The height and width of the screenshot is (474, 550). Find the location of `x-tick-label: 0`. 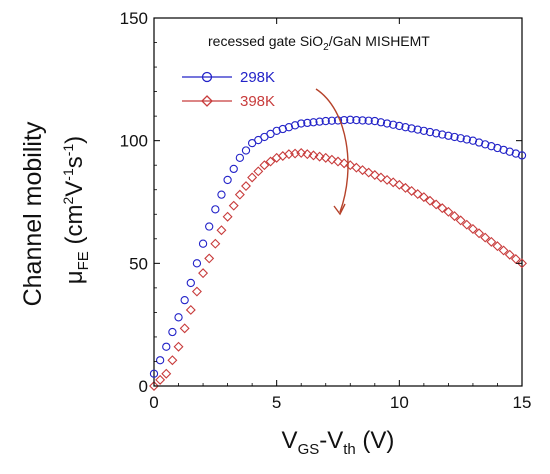

x-tick-label: 0 is located at coordinates (153, 402).